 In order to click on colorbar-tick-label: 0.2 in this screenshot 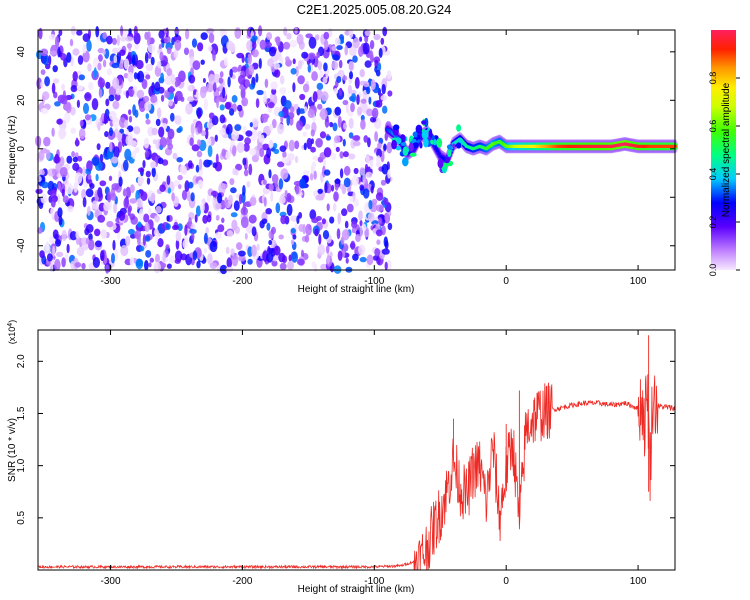, I will do `click(713, 222)`.